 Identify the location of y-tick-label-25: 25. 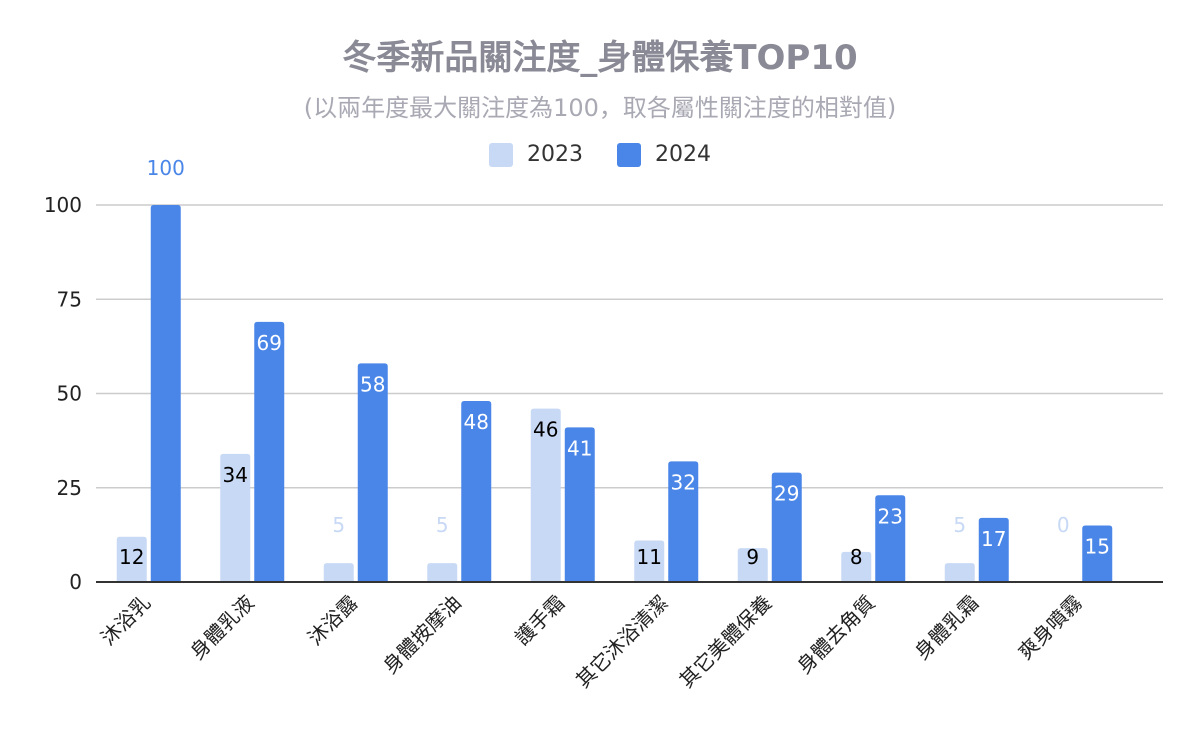
(69, 488).